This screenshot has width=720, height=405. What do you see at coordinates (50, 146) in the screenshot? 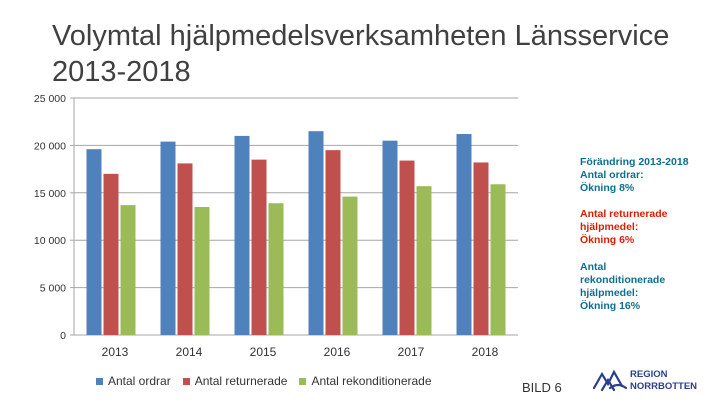
I see `y-tick-label: 20 000` at bounding box center [50, 146].